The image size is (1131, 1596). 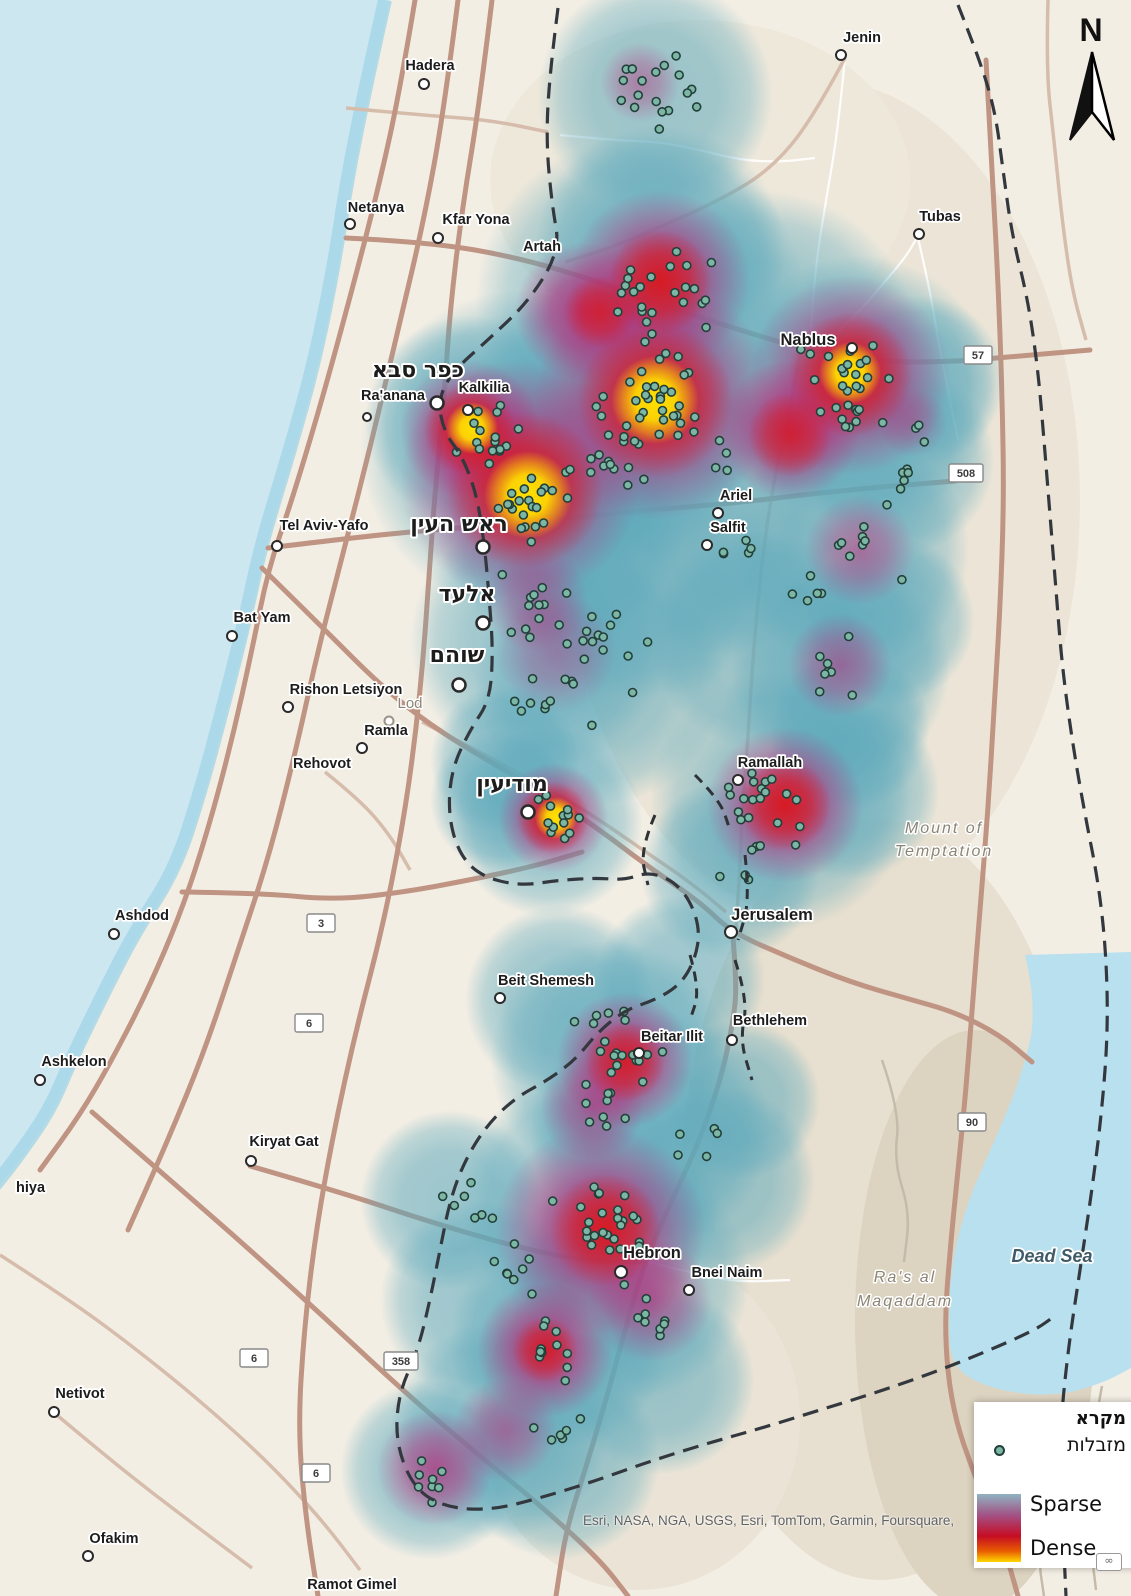 What do you see at coordinates (512, 784) in the screenshot?
I see `city-label: מודיעין` at bounding box center [512, 784].